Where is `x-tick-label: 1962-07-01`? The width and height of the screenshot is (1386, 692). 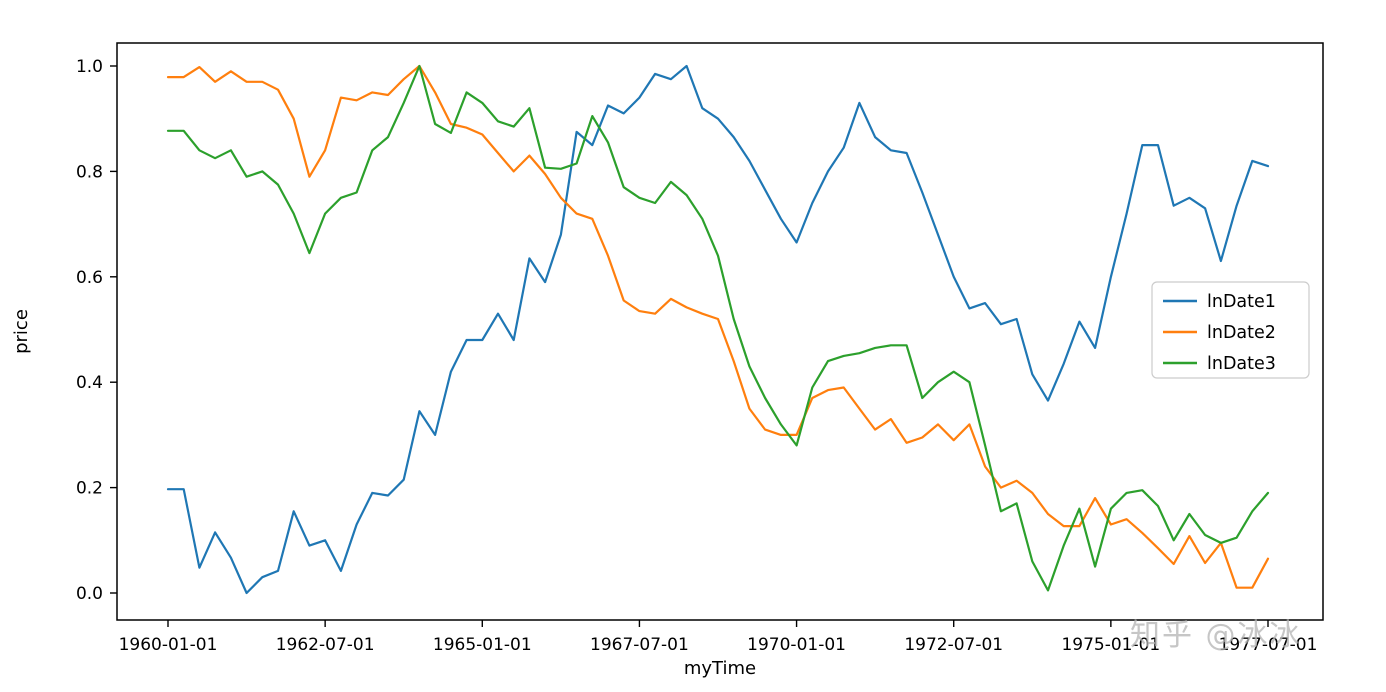
x-tick-label: 1962-07-01 is located at coordinates (325, 645).